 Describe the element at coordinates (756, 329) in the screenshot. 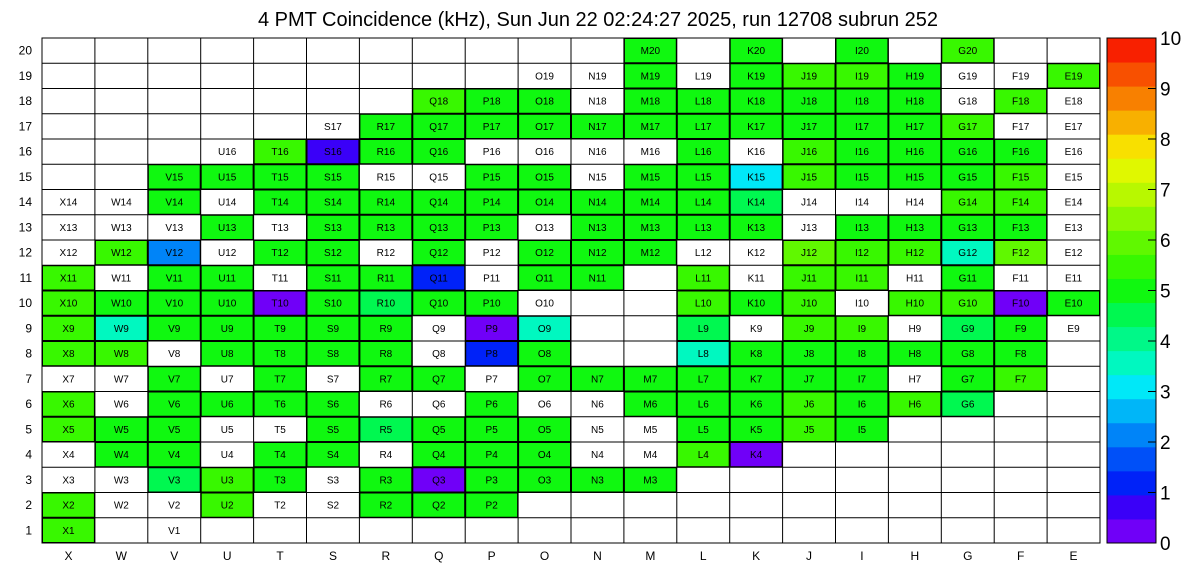

I see `cell-label: K9` at that location.